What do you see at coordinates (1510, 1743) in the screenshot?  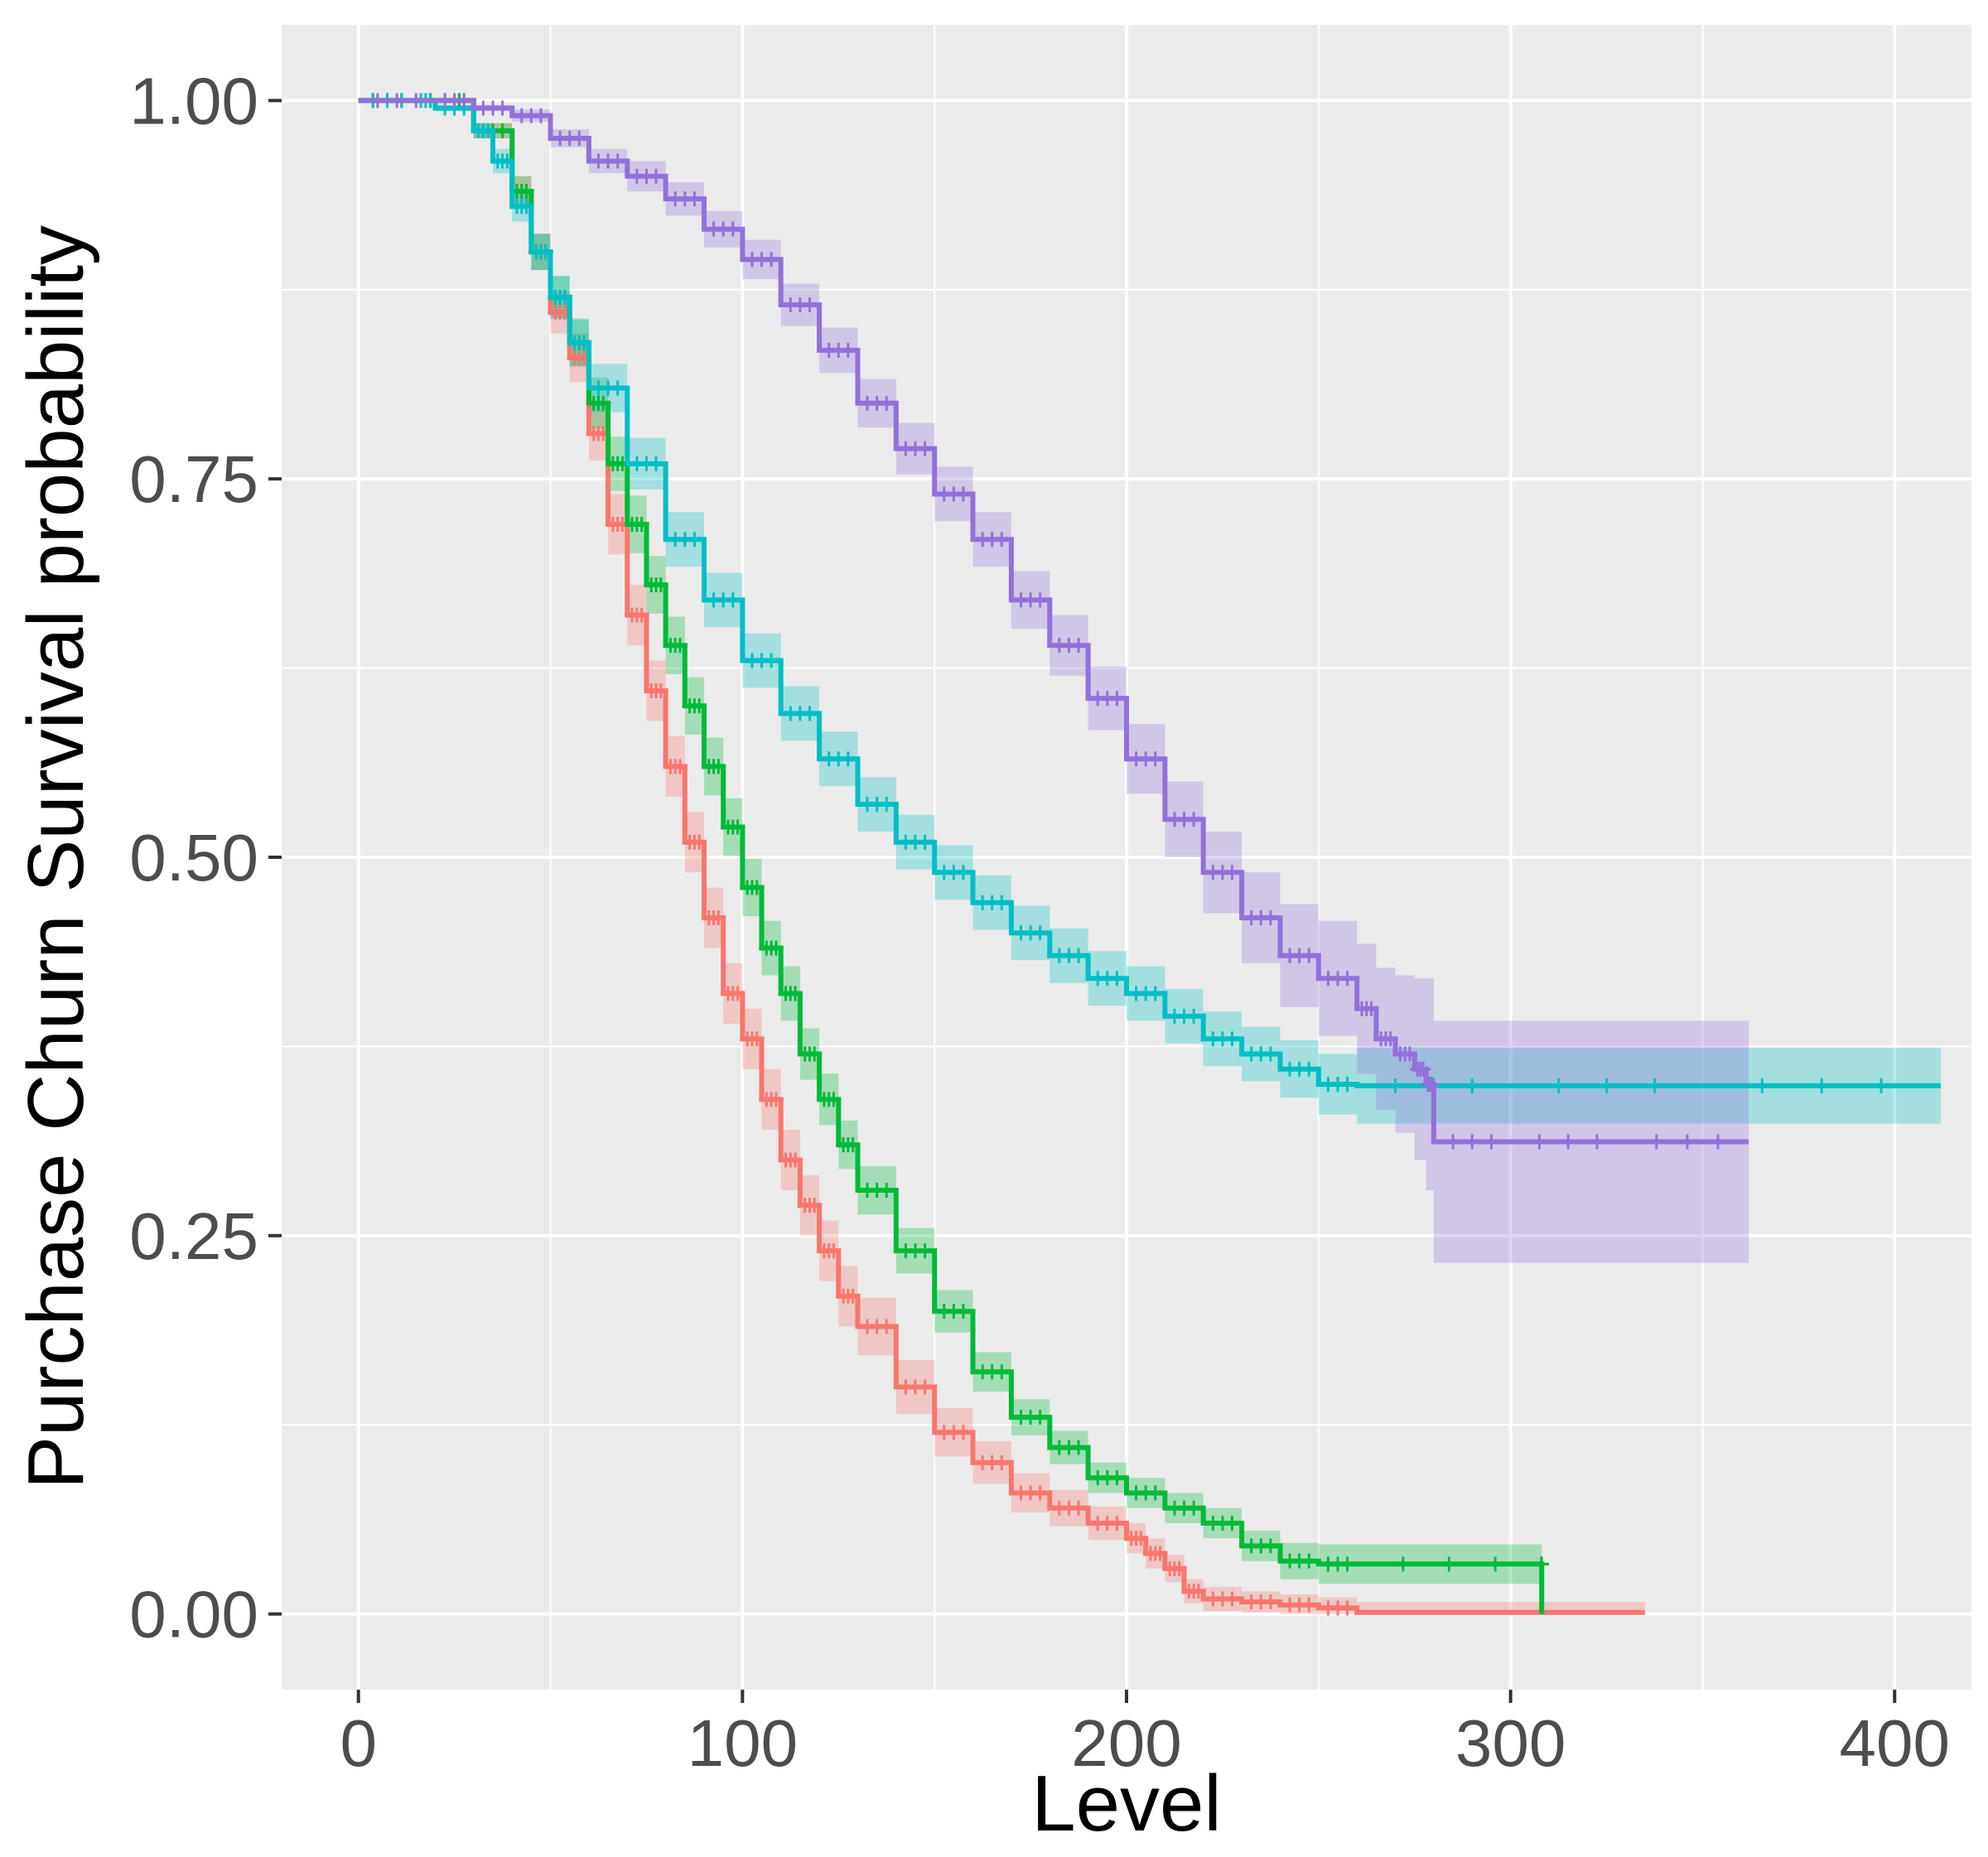 I see `x-tick-label: 300` at bounding box center [1510, 1743].